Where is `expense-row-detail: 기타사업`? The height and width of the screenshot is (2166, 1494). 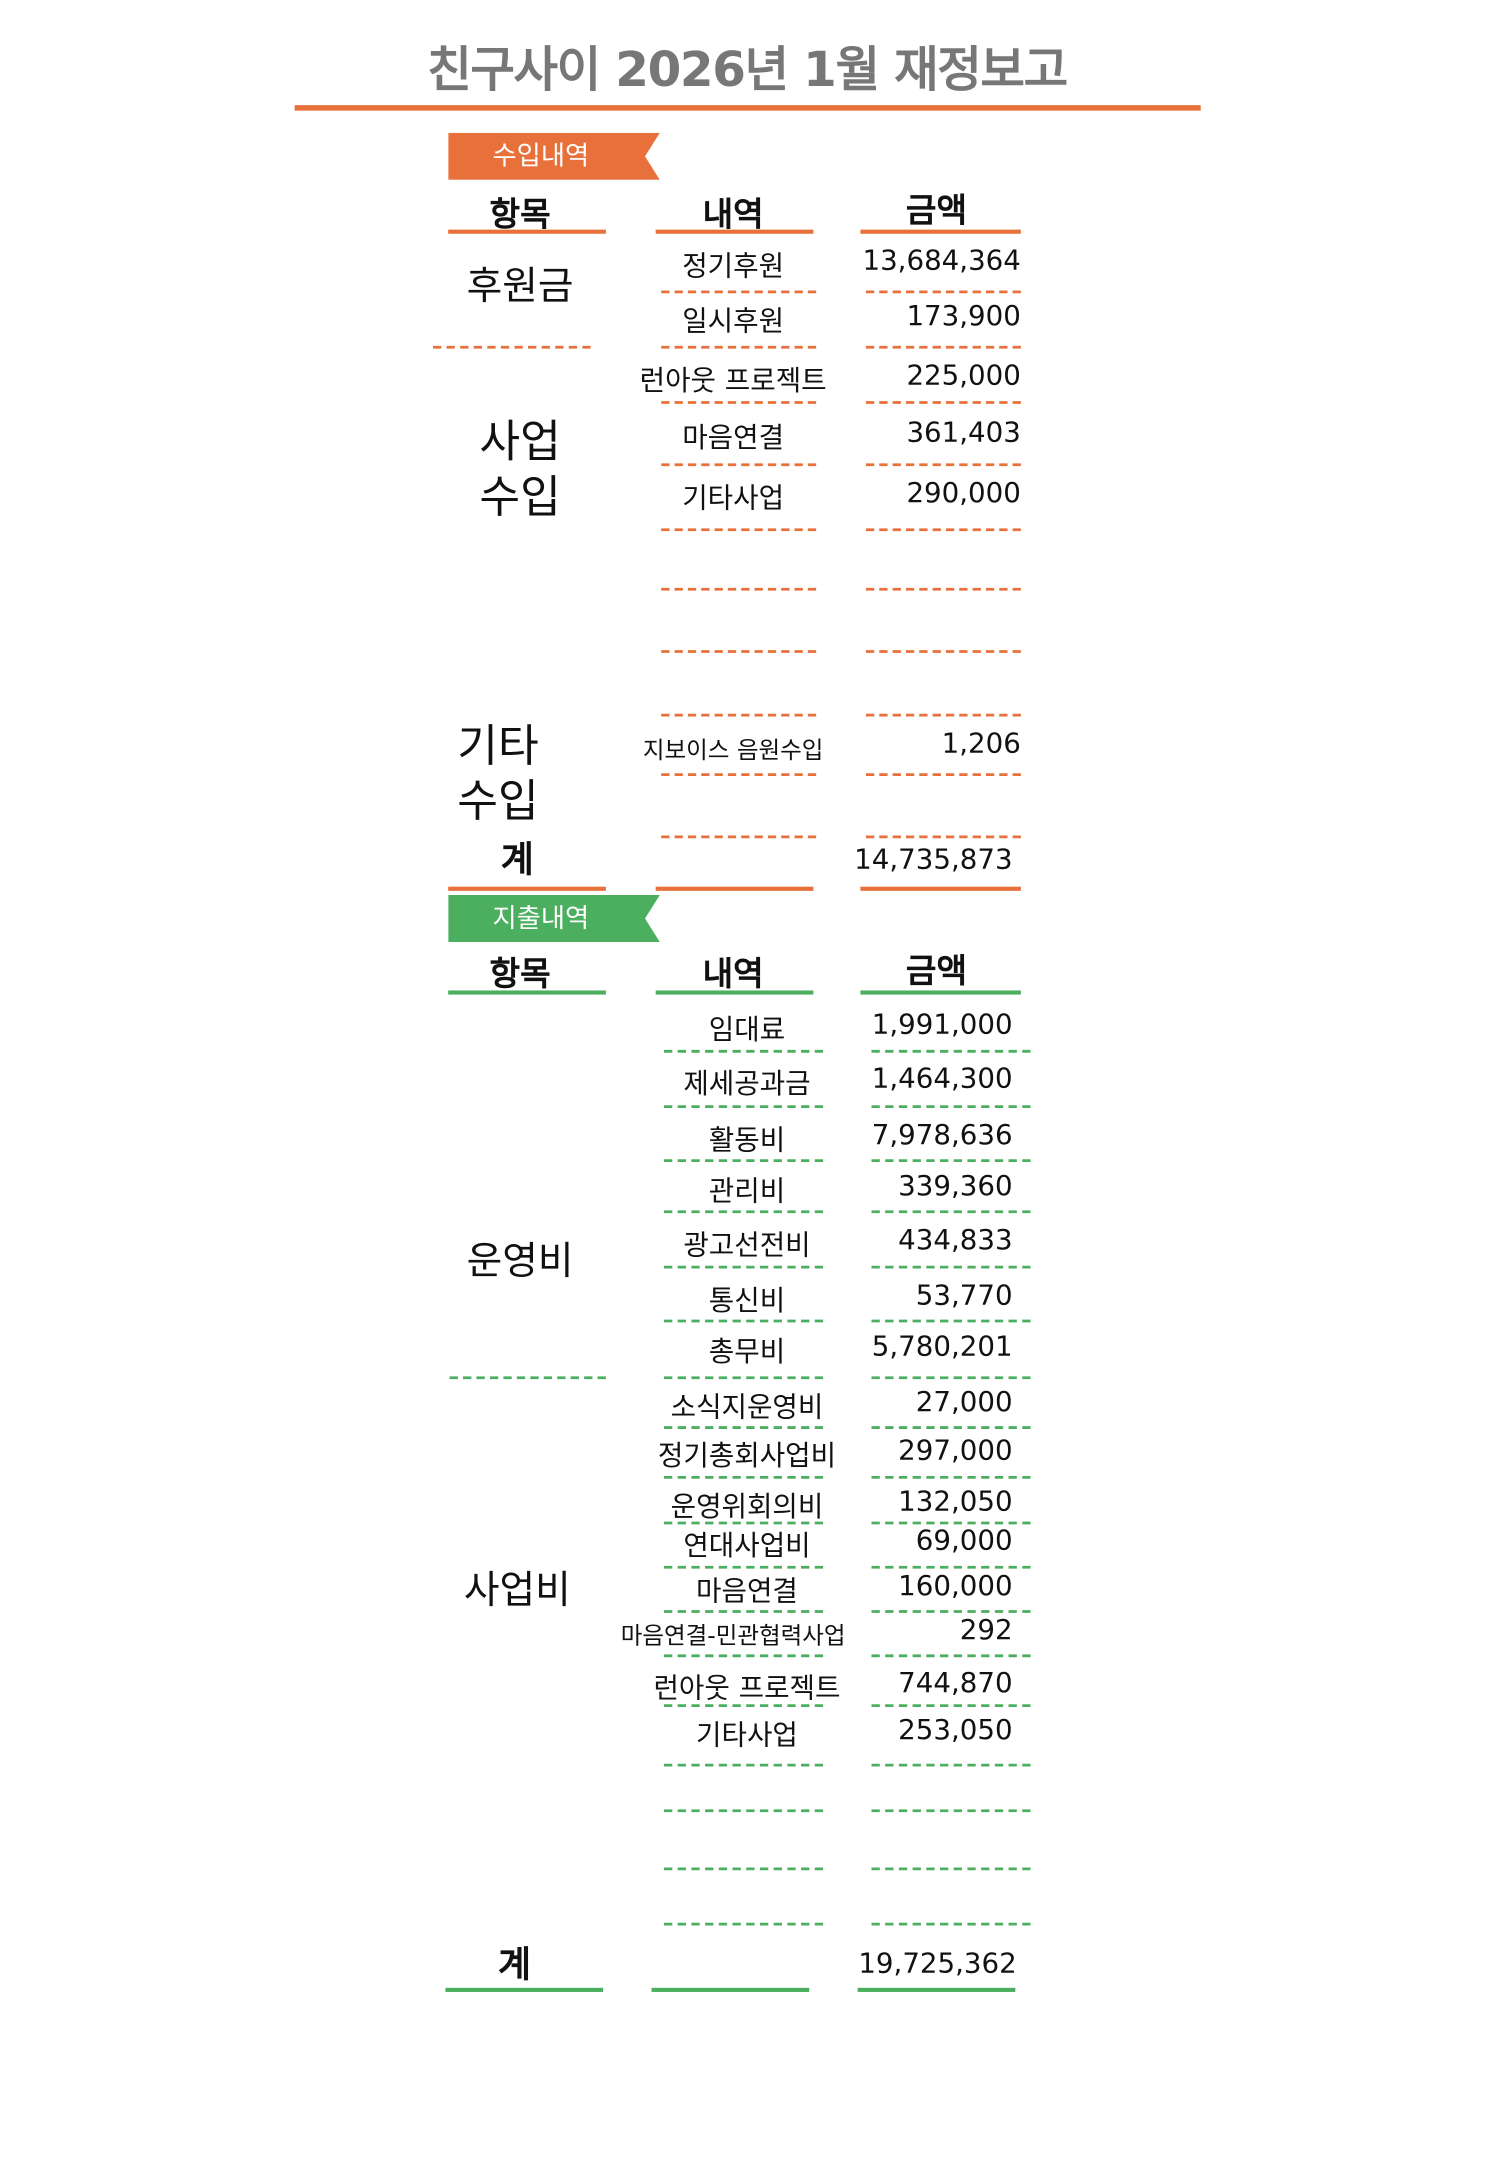 expense-row-detail: 기타사업 is located at coordinates (747, 1735).